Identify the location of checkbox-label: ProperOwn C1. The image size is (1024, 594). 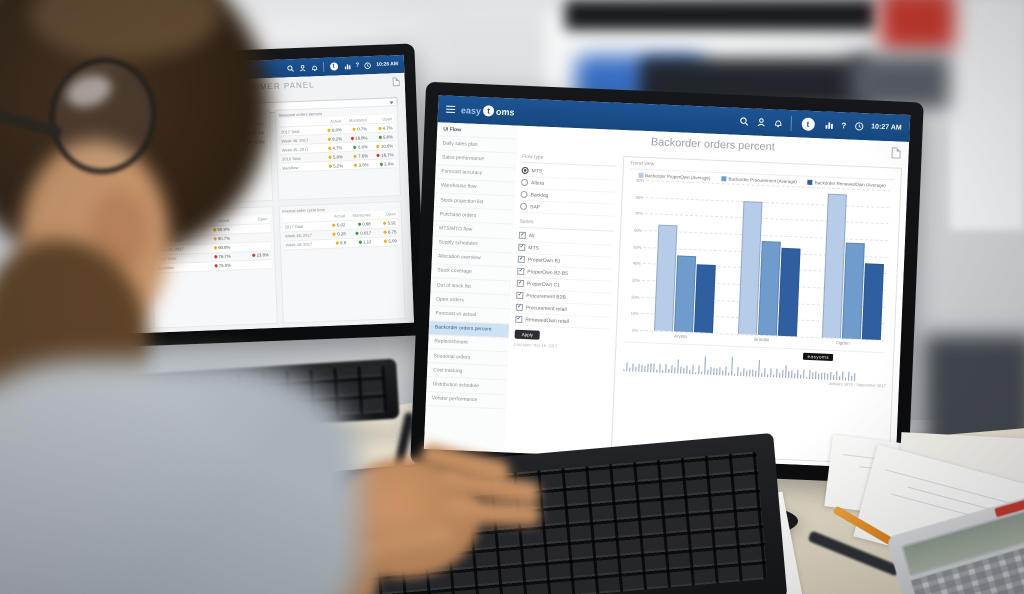
(543, 284).